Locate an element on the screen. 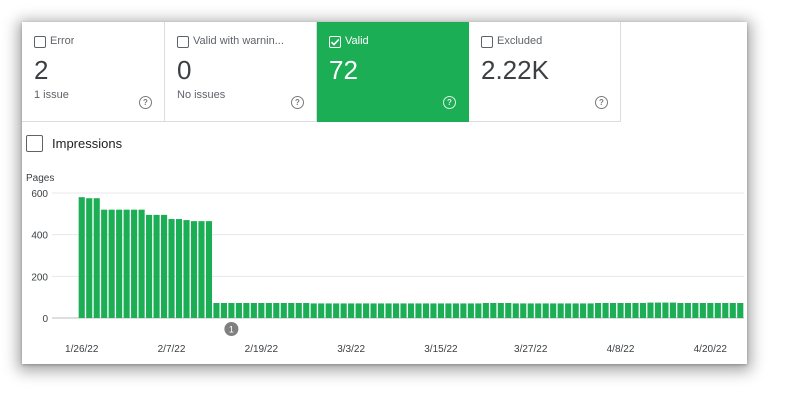  impressions-checkbox is located at coordinates (34, 143).